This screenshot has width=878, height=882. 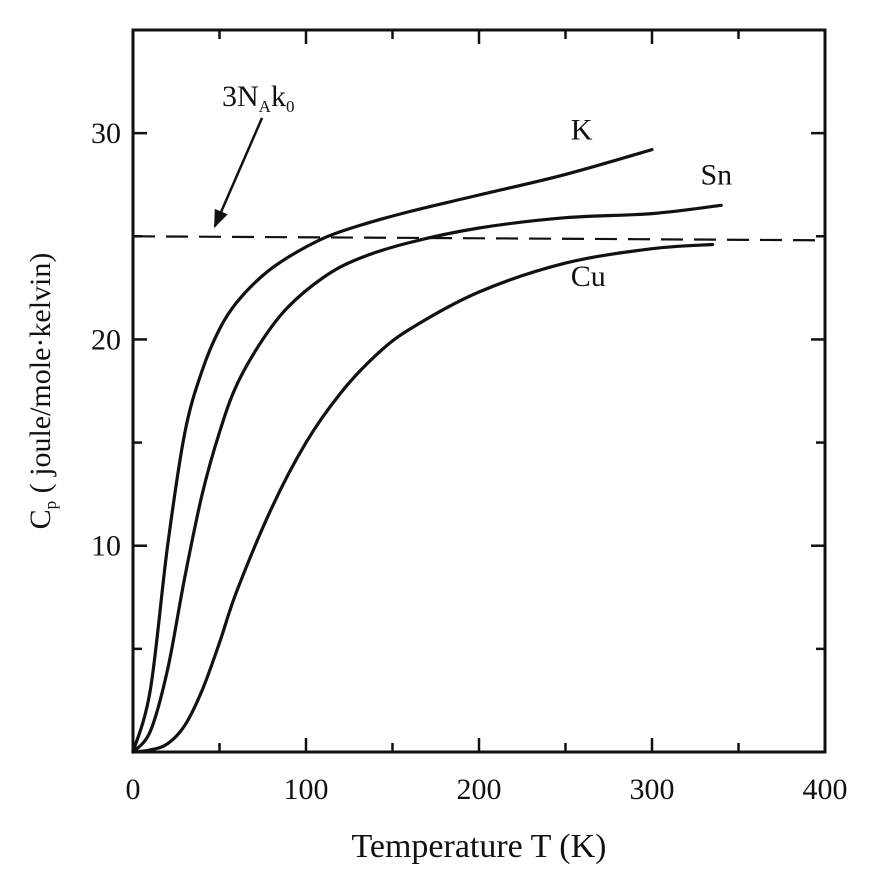 What do you see at coordinates (582, 129) in the screenshot?
I see `series-label-k: K` at bounding box center [582, 129].